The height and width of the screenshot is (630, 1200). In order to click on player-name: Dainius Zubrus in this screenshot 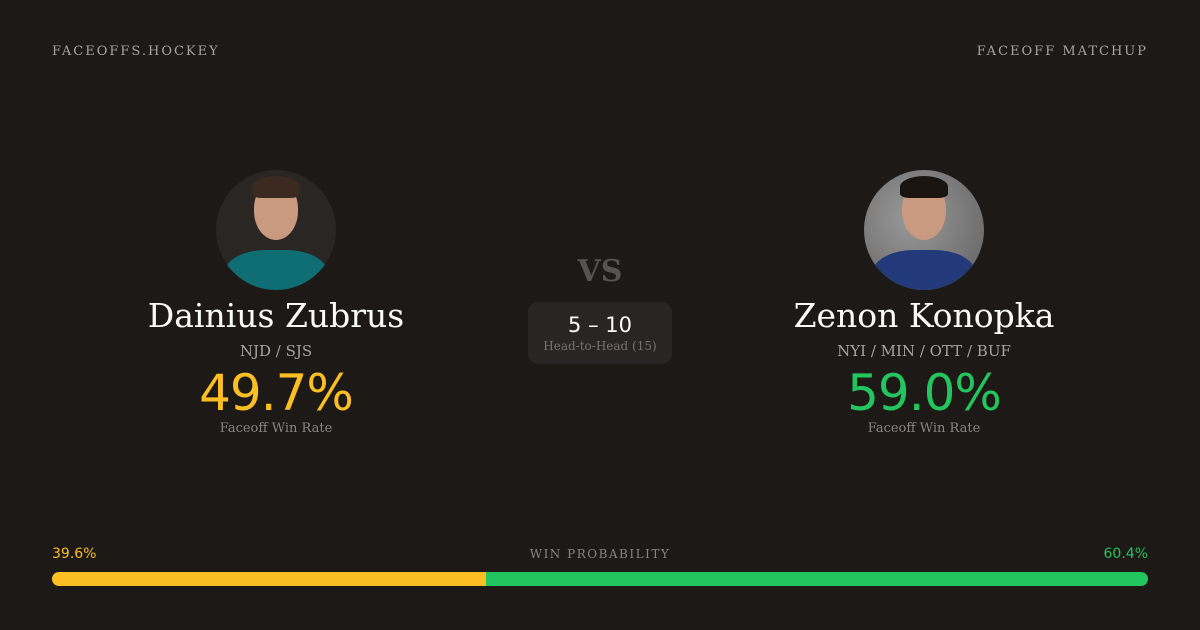, I will do `click(276, 315)`.